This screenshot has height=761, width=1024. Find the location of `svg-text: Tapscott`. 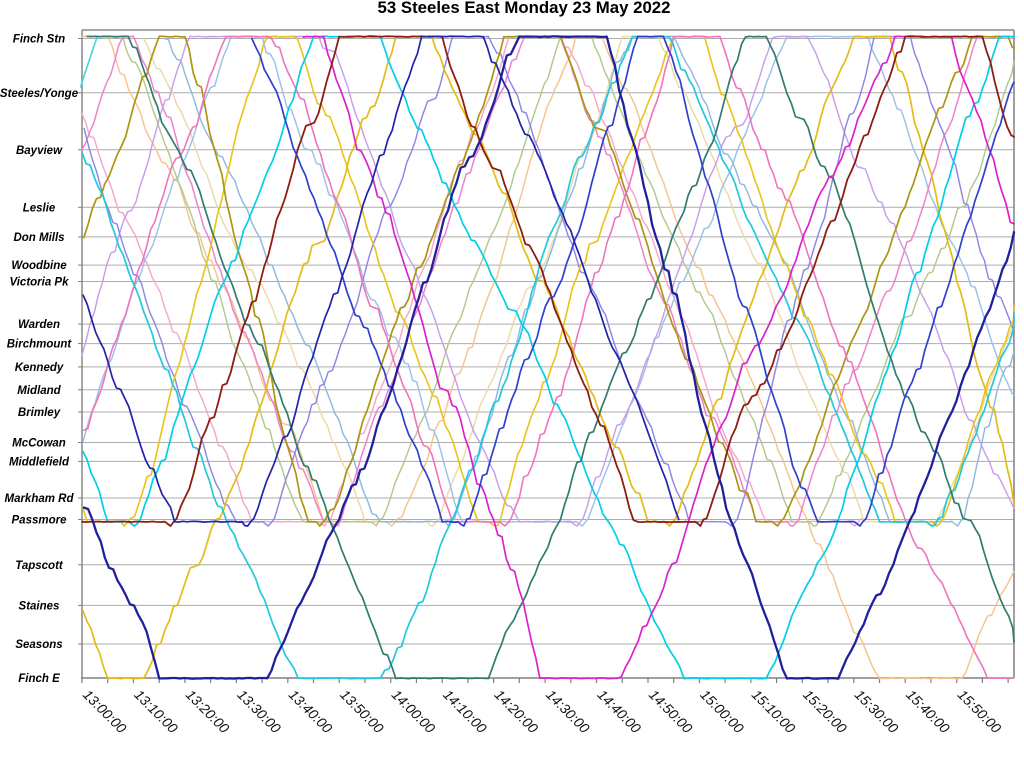

svg-text: Tapscott is located at coordinates (39, 566).